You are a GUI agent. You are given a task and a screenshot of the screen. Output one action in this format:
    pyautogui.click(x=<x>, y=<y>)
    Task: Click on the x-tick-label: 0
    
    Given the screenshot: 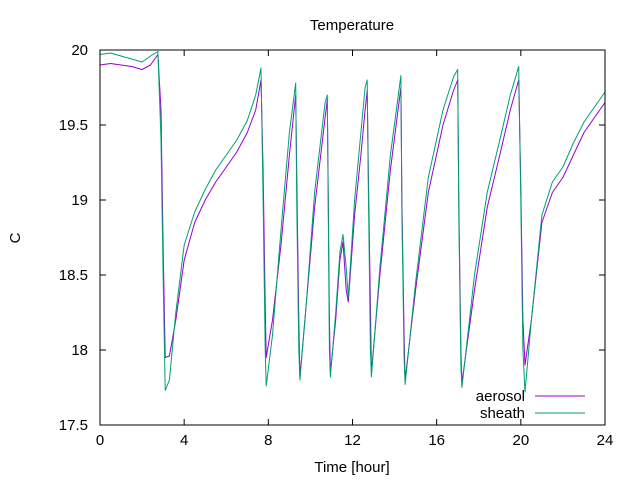 What is the action you would take?
    pyautogui.click(x=100, y=440)
    